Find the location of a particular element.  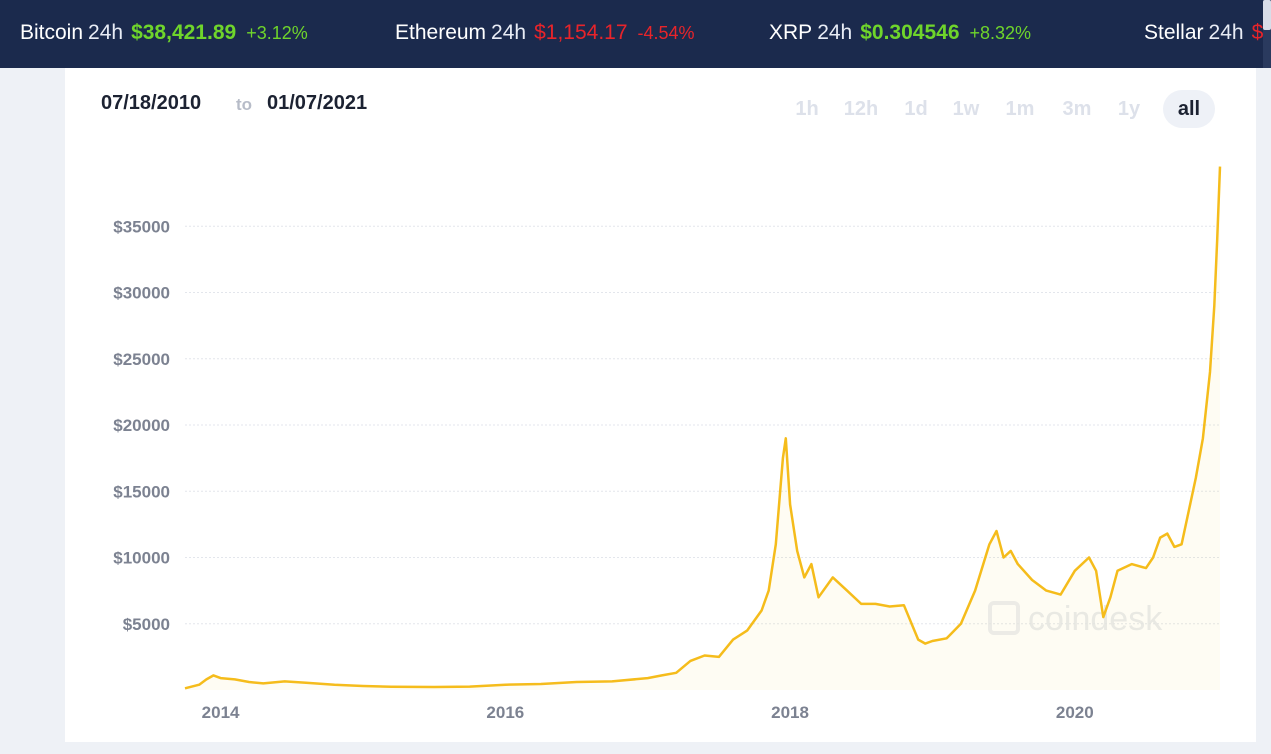

coindesk-watermark: coindesk is located at coordinates (1075, 619).